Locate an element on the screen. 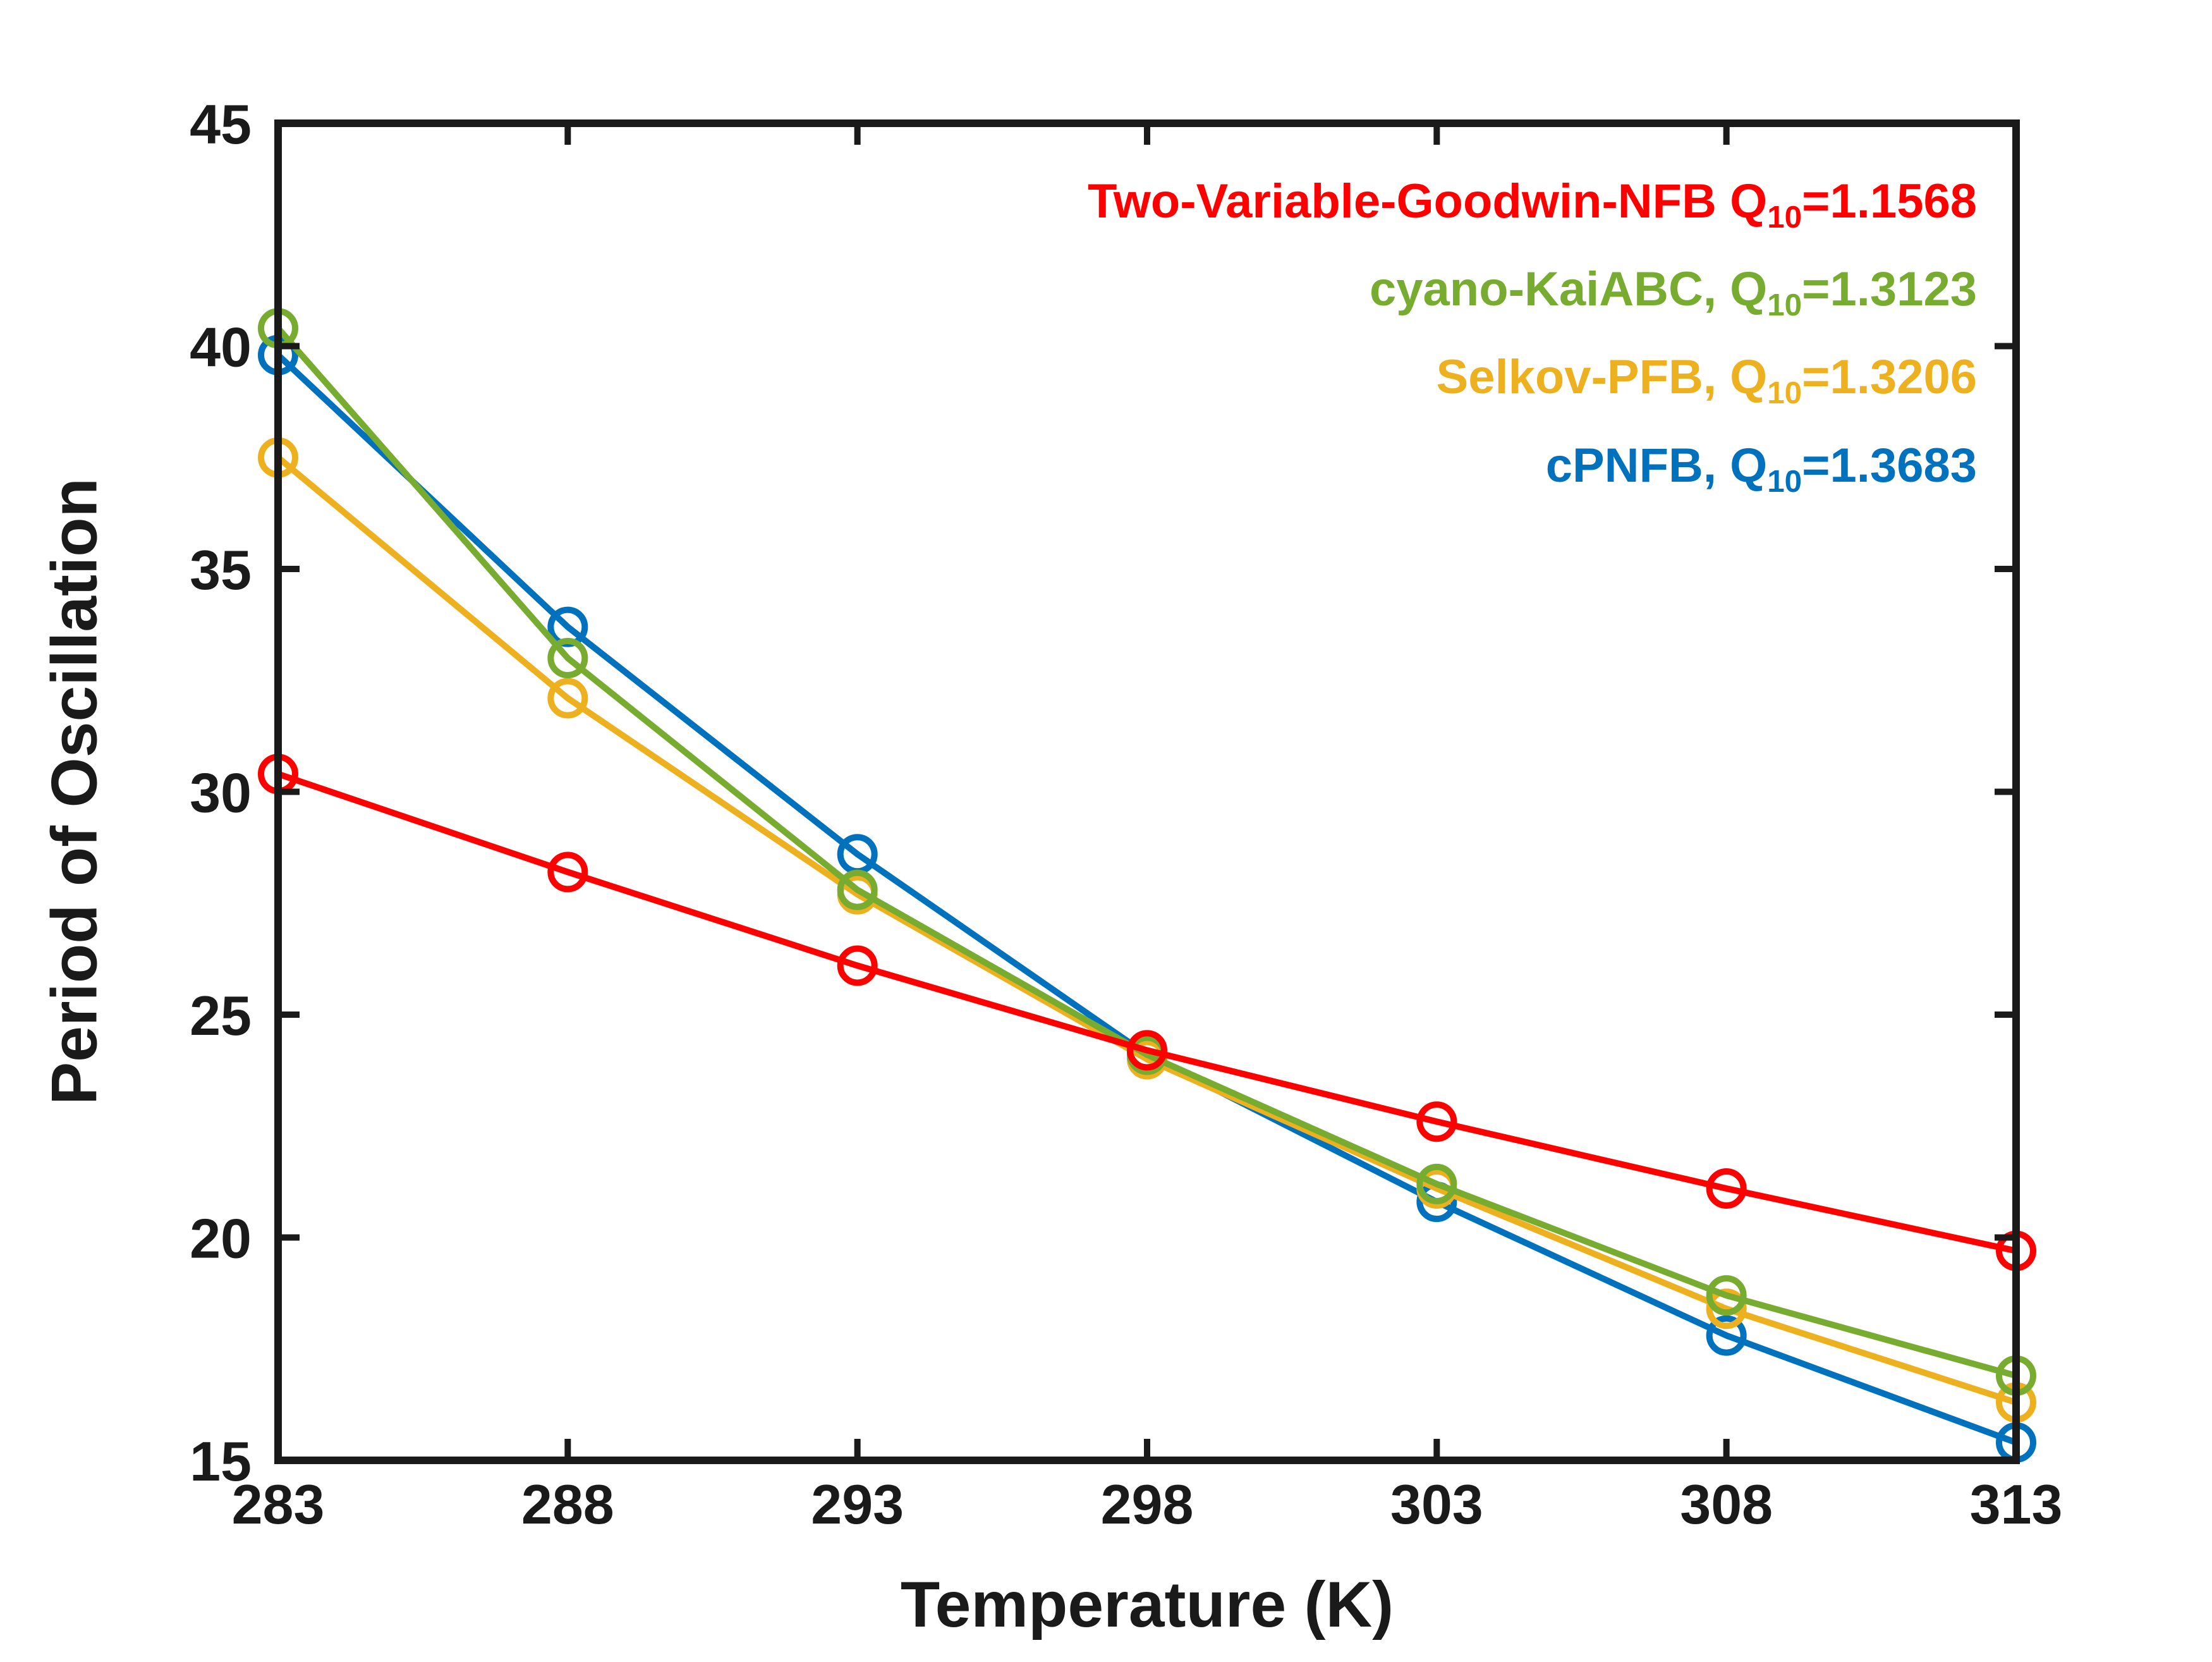 The height and width of the screenshot is (1662, 2212). y-axis-label: Period of Oscillation is located at coordinates (74, 791).